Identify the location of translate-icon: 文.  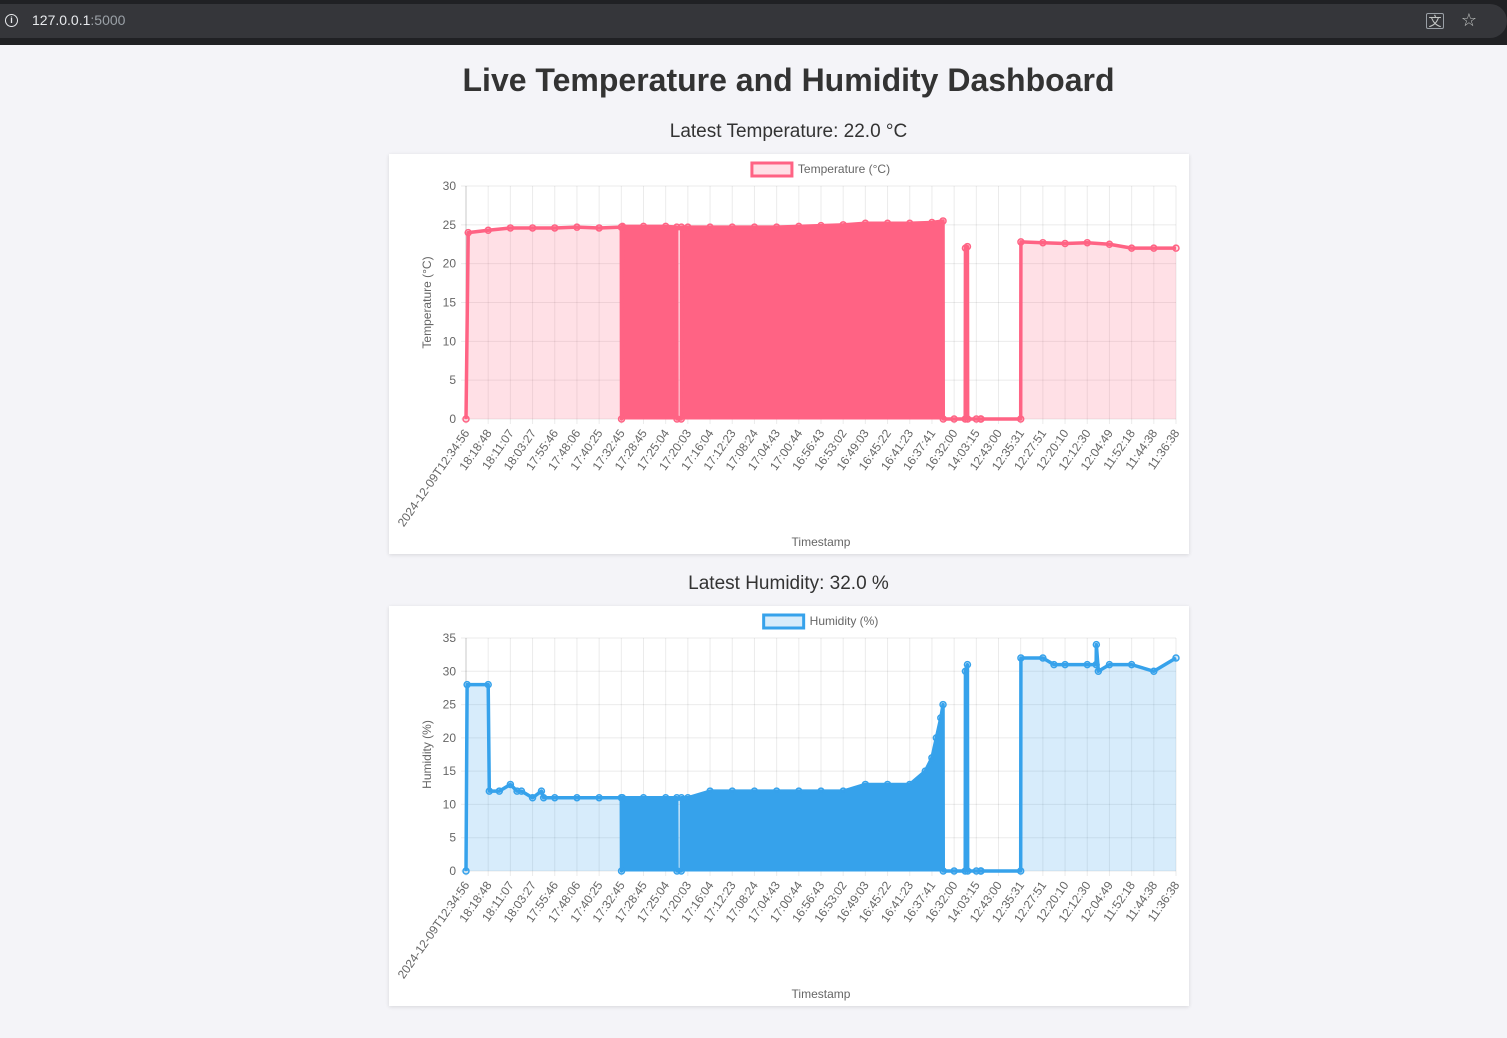
(1435, 21).